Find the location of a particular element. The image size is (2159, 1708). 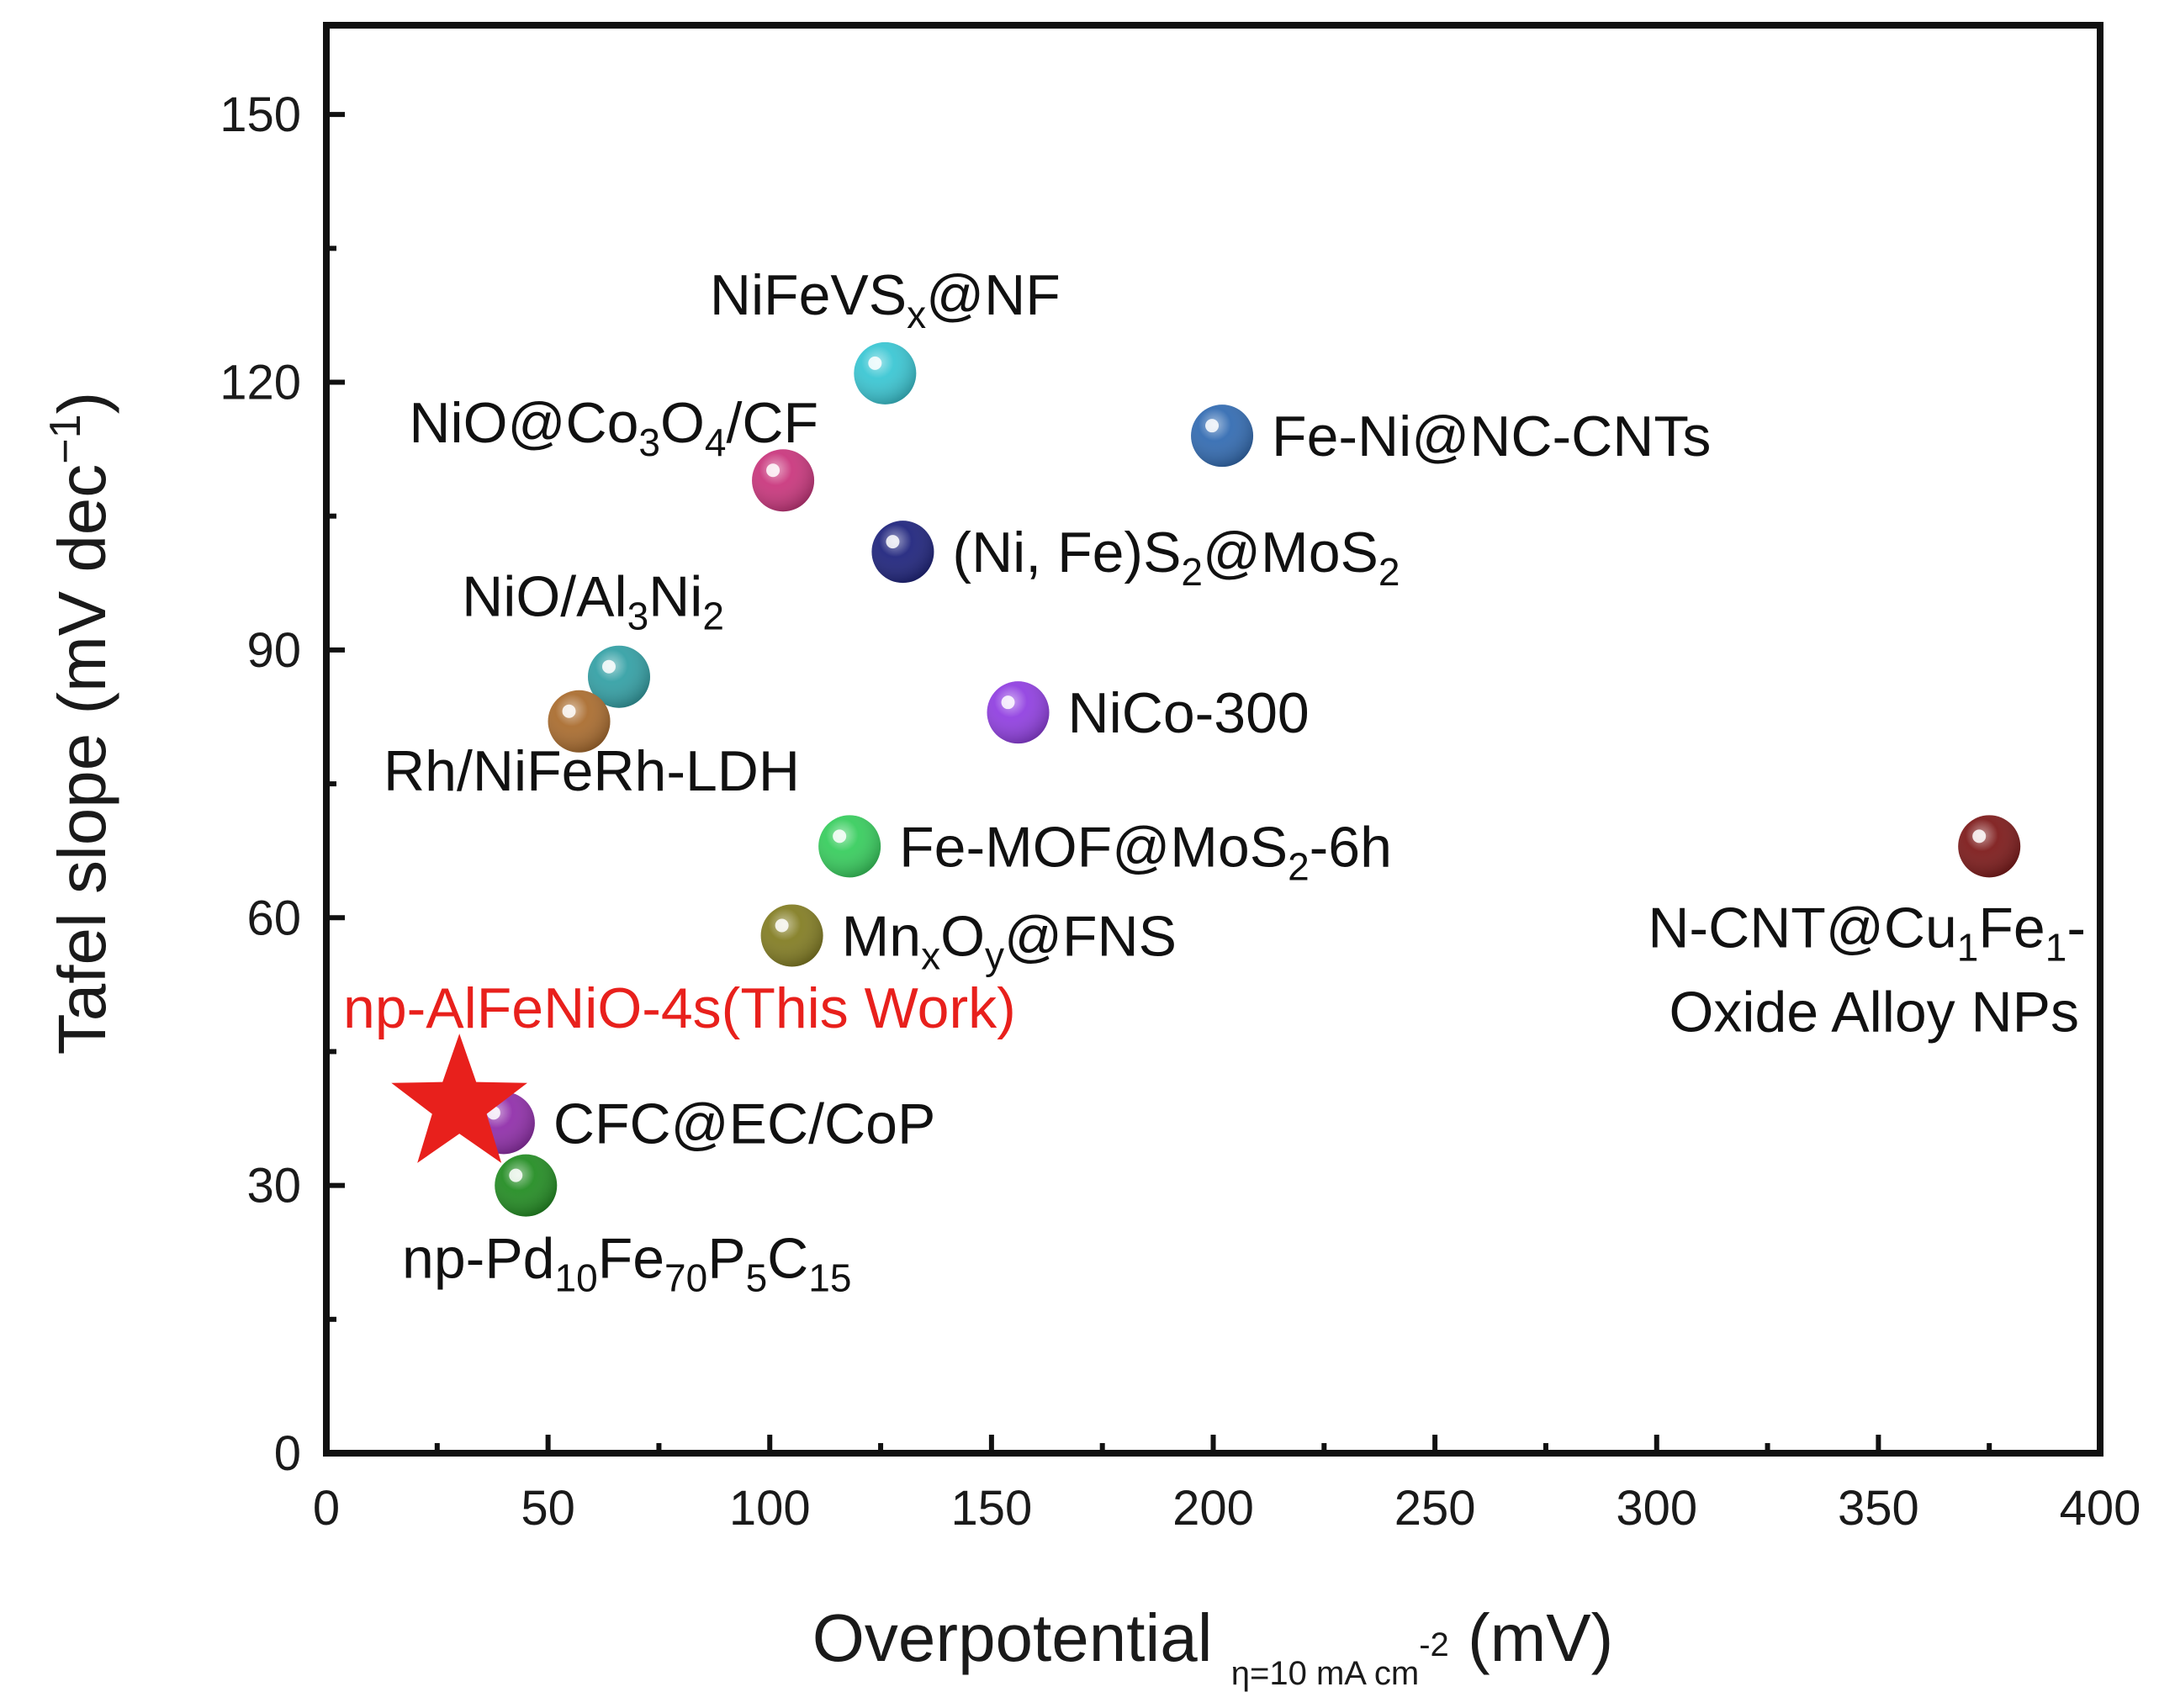

point-label: NiO@Co3O4/CF is located at coordinates (613, 427).